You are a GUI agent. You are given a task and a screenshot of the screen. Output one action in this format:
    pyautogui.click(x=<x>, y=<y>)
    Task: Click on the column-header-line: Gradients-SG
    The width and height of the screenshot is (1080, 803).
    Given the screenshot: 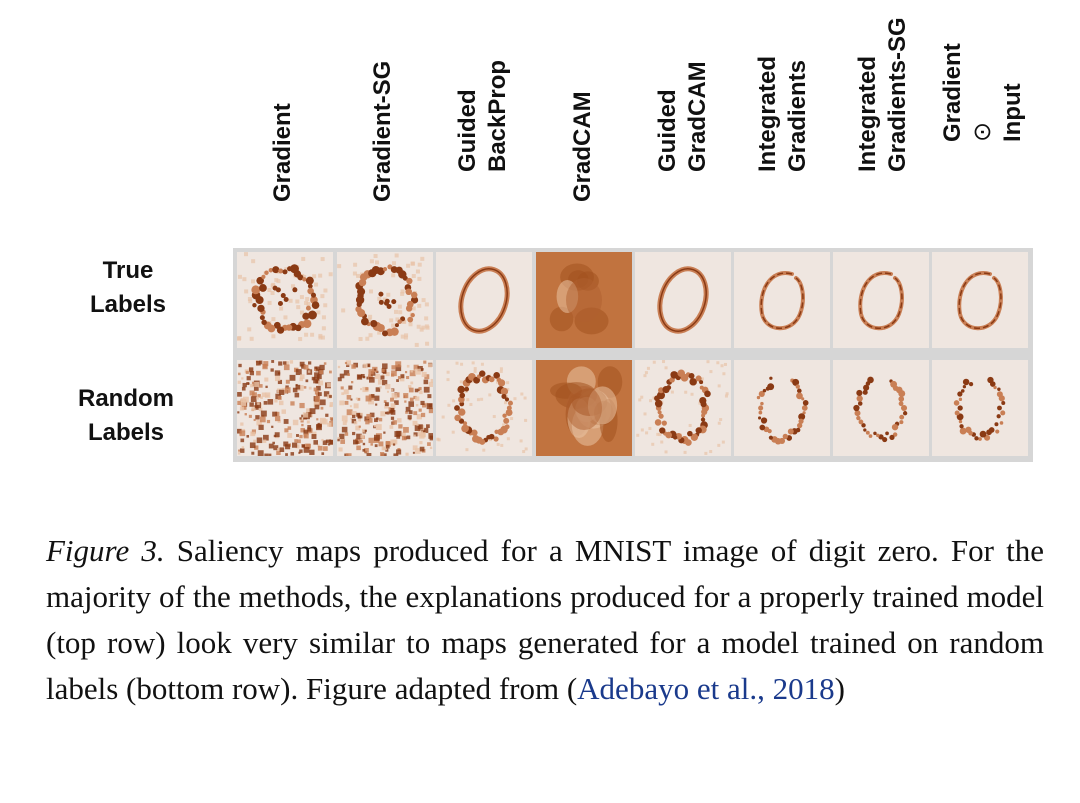 What is the action you would take?
    pyautogui.click(x=897, y=94)
    